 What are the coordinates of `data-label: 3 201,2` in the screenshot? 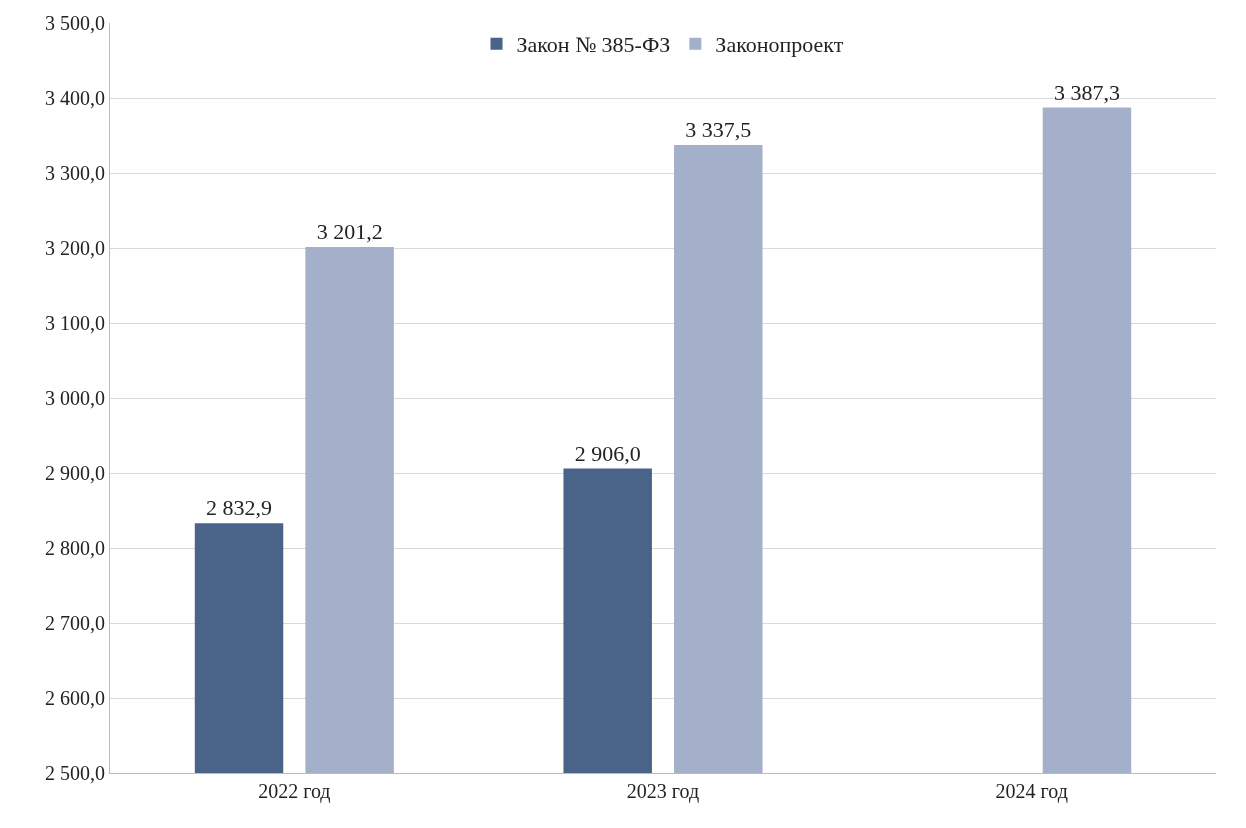 It's located at (349, 232).